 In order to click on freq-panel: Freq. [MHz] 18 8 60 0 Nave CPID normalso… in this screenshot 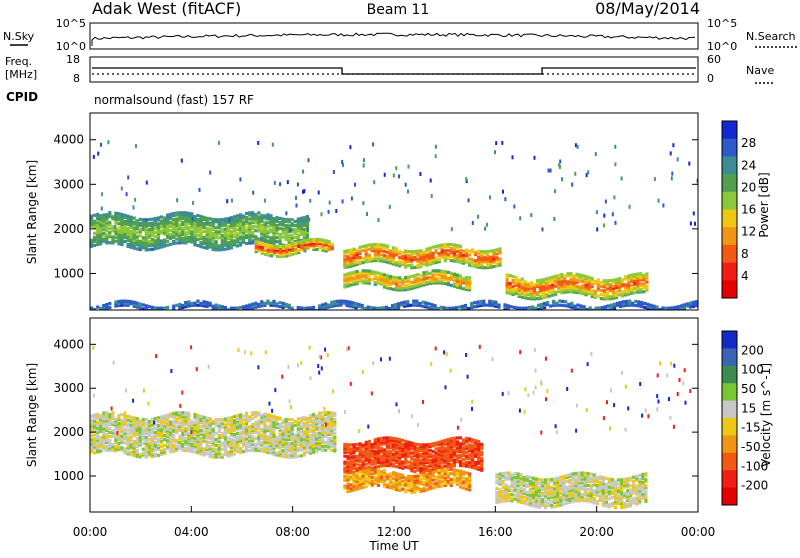, I will do `click(390, 80)`.